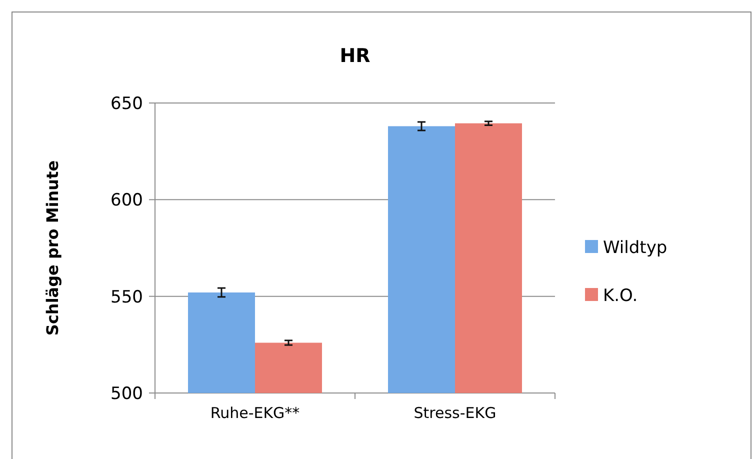 This screenshot has width=755, height=459. I want to click on x-tick-label: Ruhe-EKG**, so click(255, 413).